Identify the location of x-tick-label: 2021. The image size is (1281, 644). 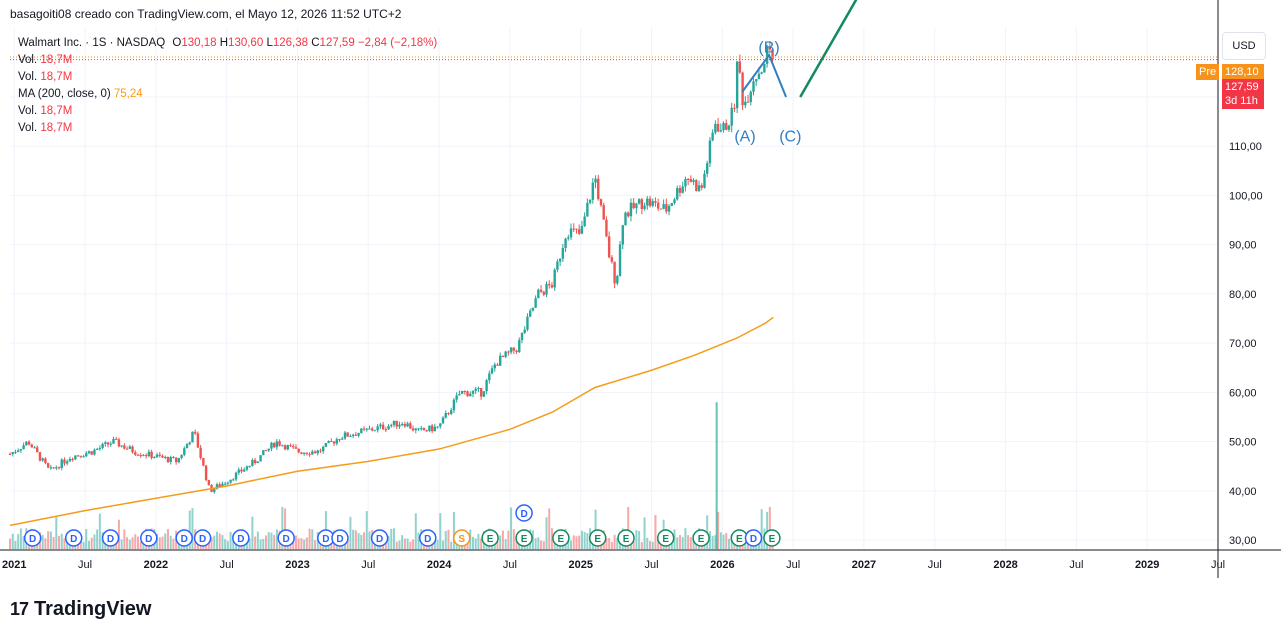
(14, 565).